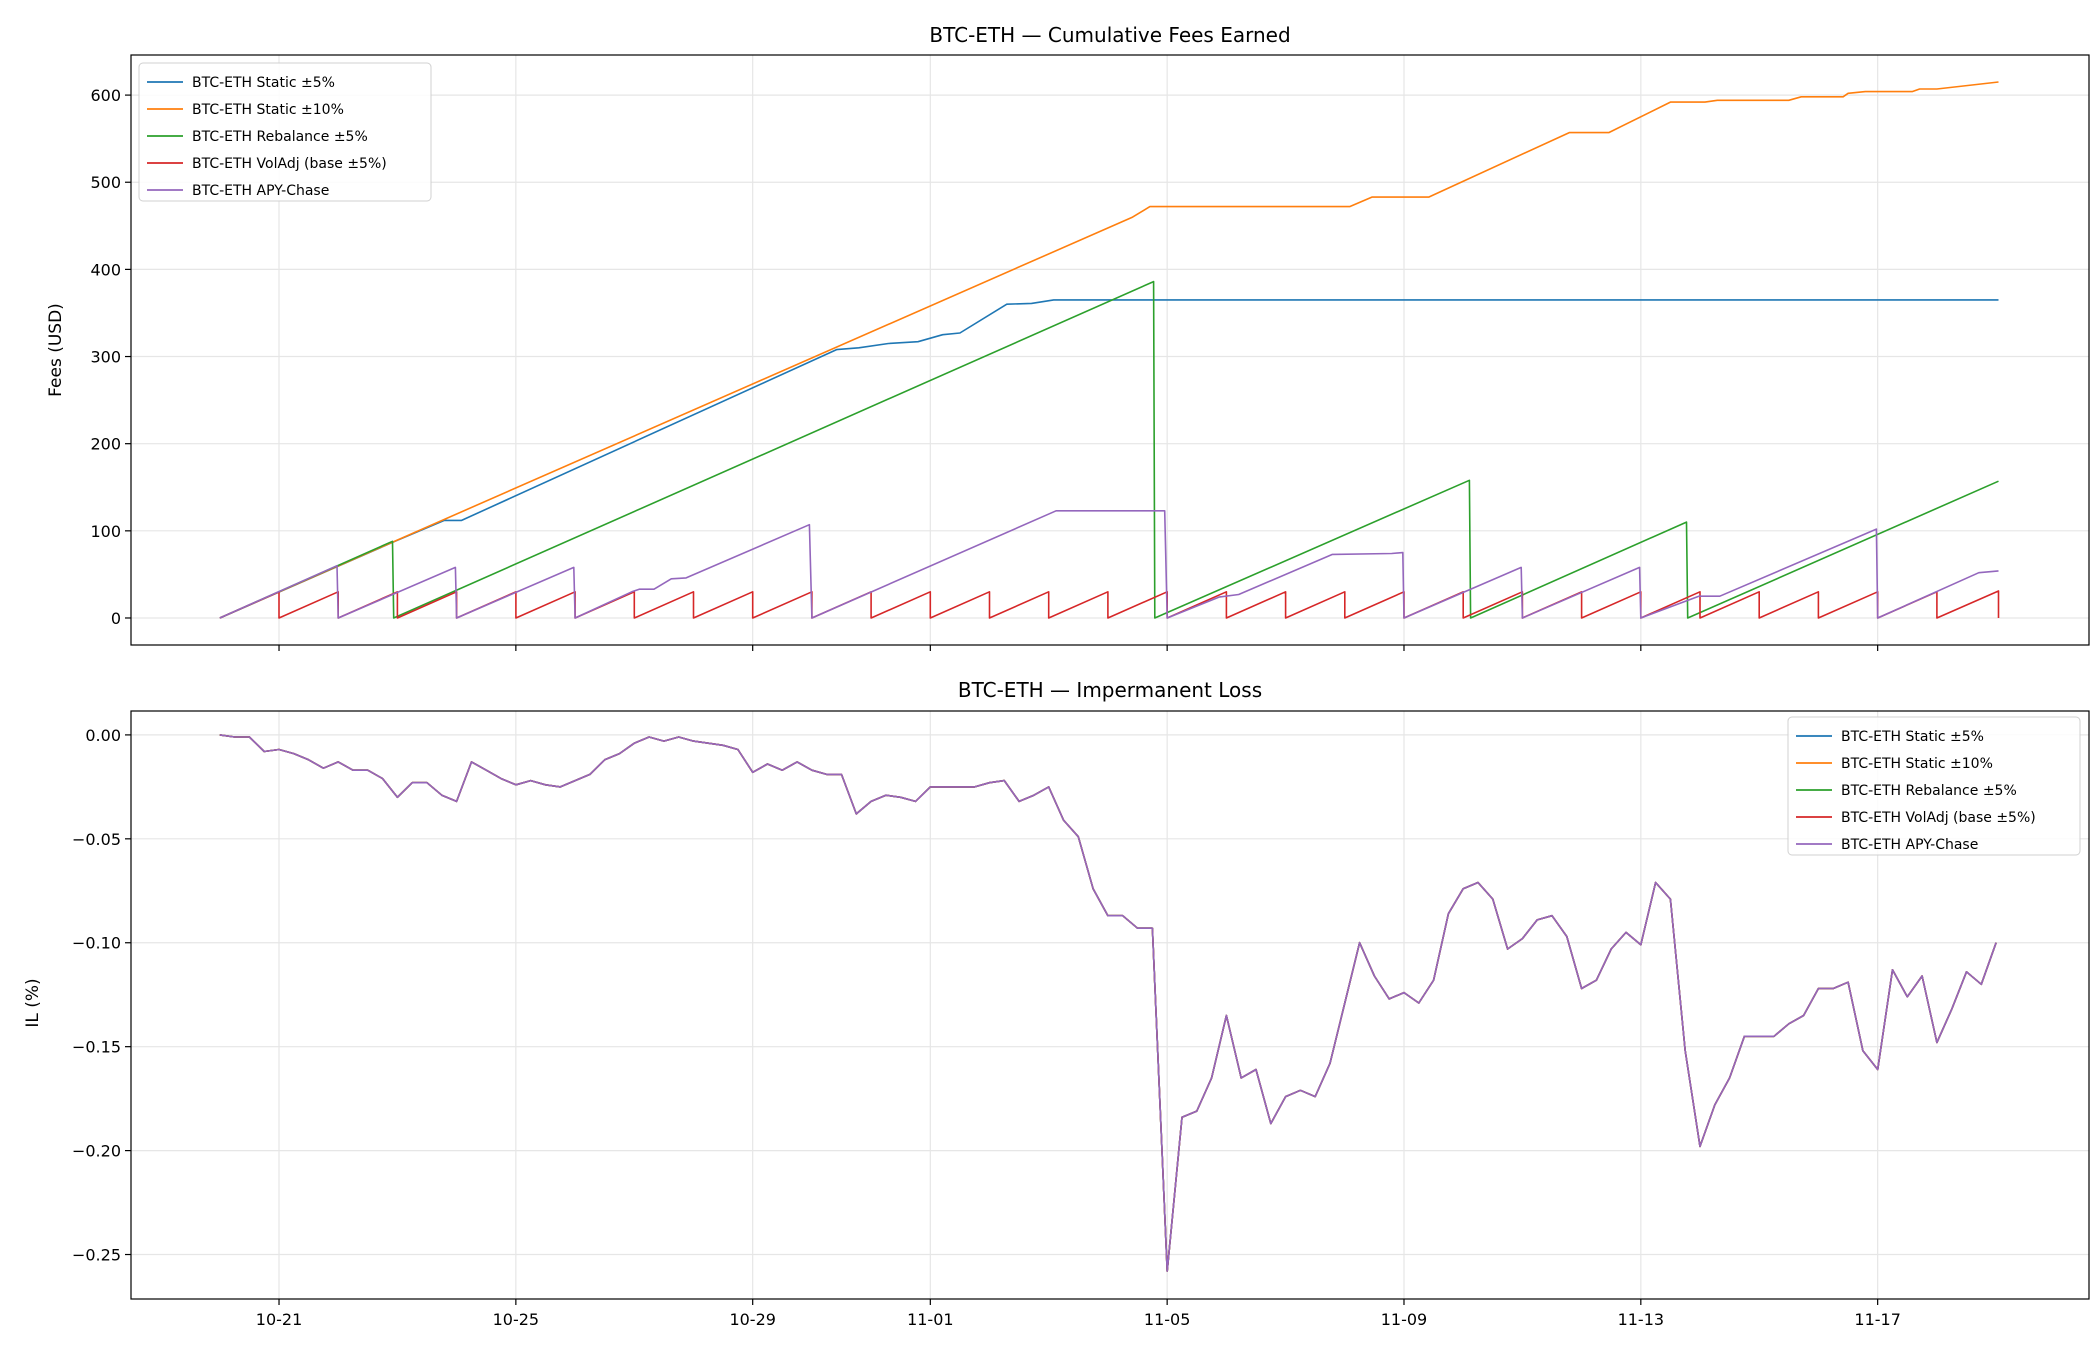 The image size is (2100, 1350). I want to click on y-tick-label: 100, so click(105, 531).